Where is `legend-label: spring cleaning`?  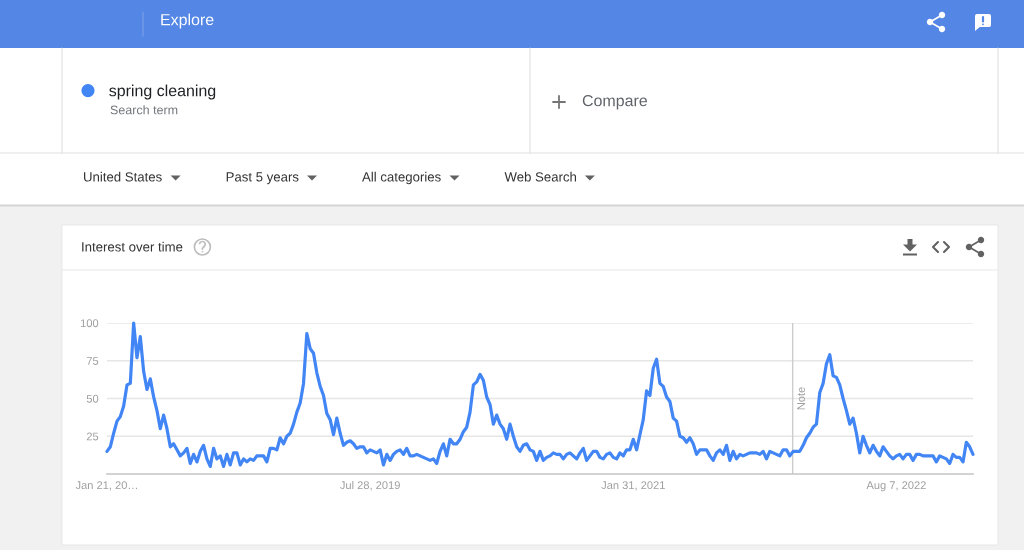 legend-label: spring cleaning is located at coordinates (162, 92).